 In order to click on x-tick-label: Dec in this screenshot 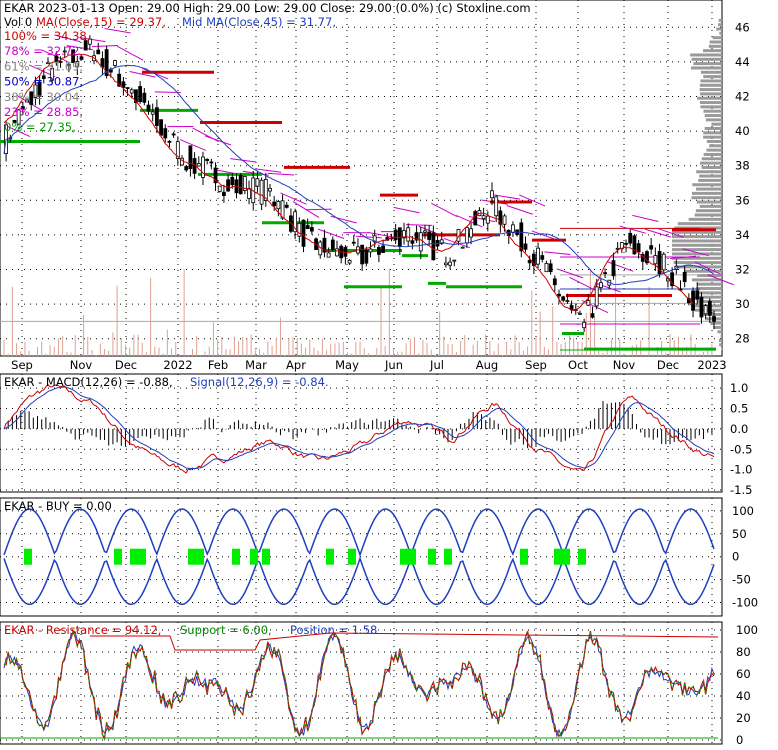, I will do `click(668, 365)`.